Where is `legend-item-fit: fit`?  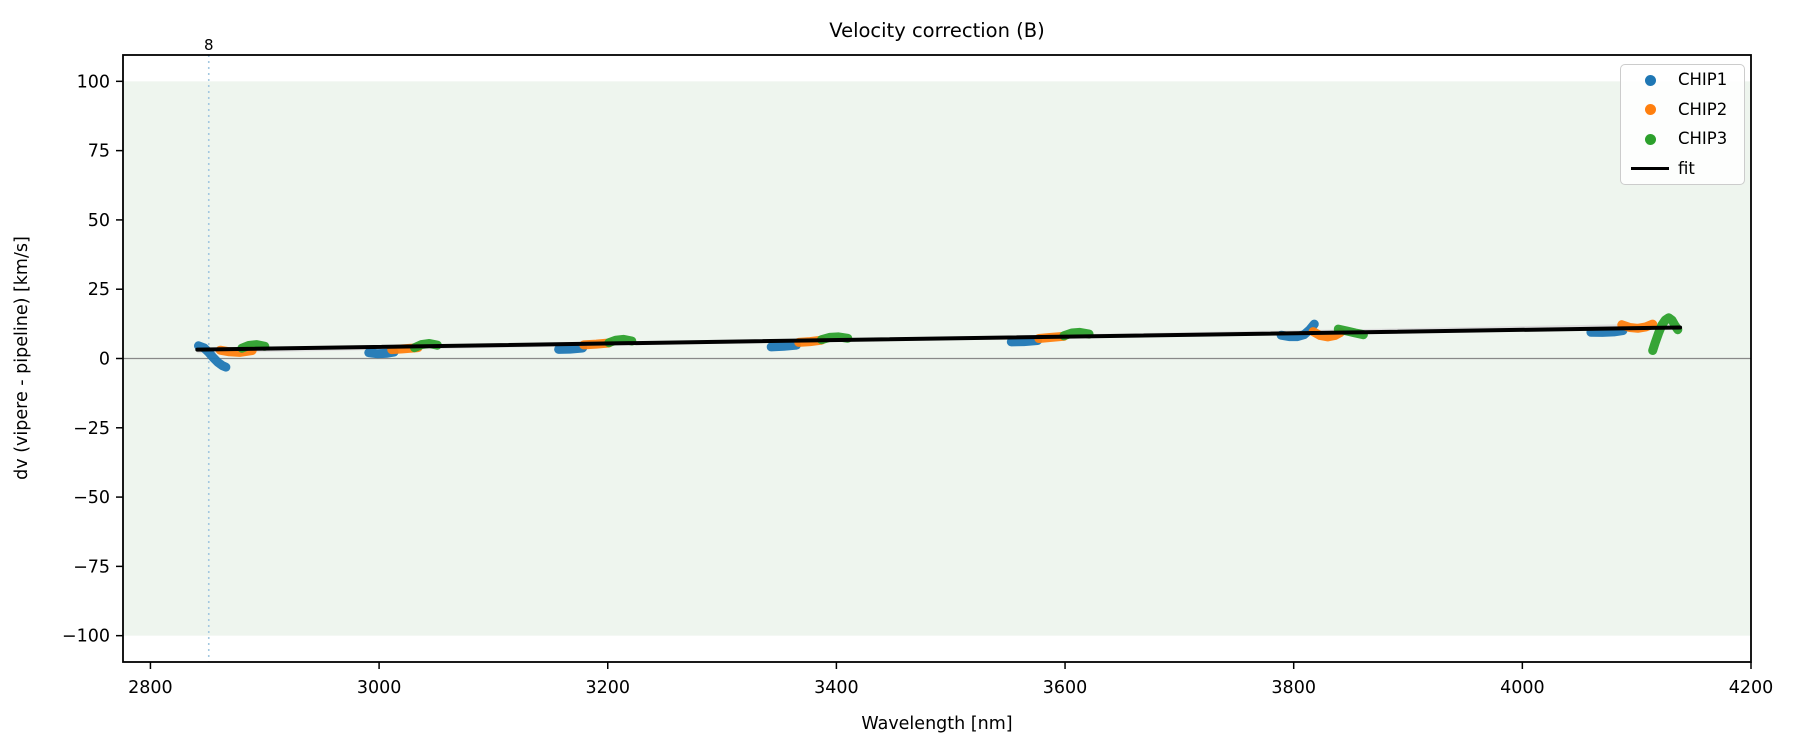
legend-item-fit: fit is located at coordinates (1682, 168).